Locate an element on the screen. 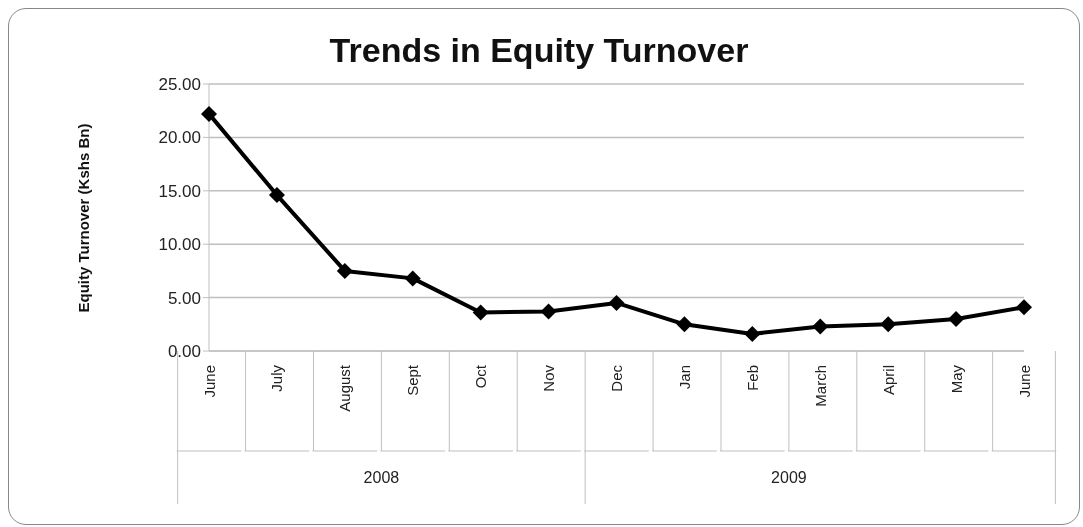  x-tick-label: May is located at coordinates (956, 379).